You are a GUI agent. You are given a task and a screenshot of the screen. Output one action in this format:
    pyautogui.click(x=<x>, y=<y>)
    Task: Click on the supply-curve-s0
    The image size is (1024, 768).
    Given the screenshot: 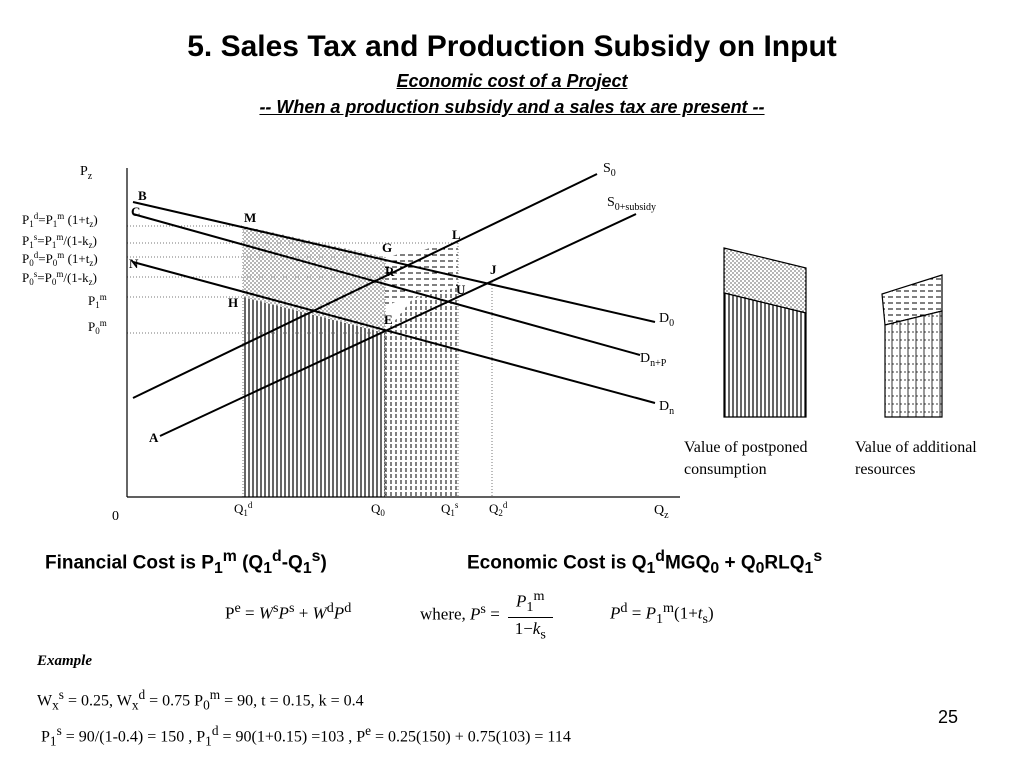 What is the action you would take?
    pyautogui.click(x=365, y=286)
    